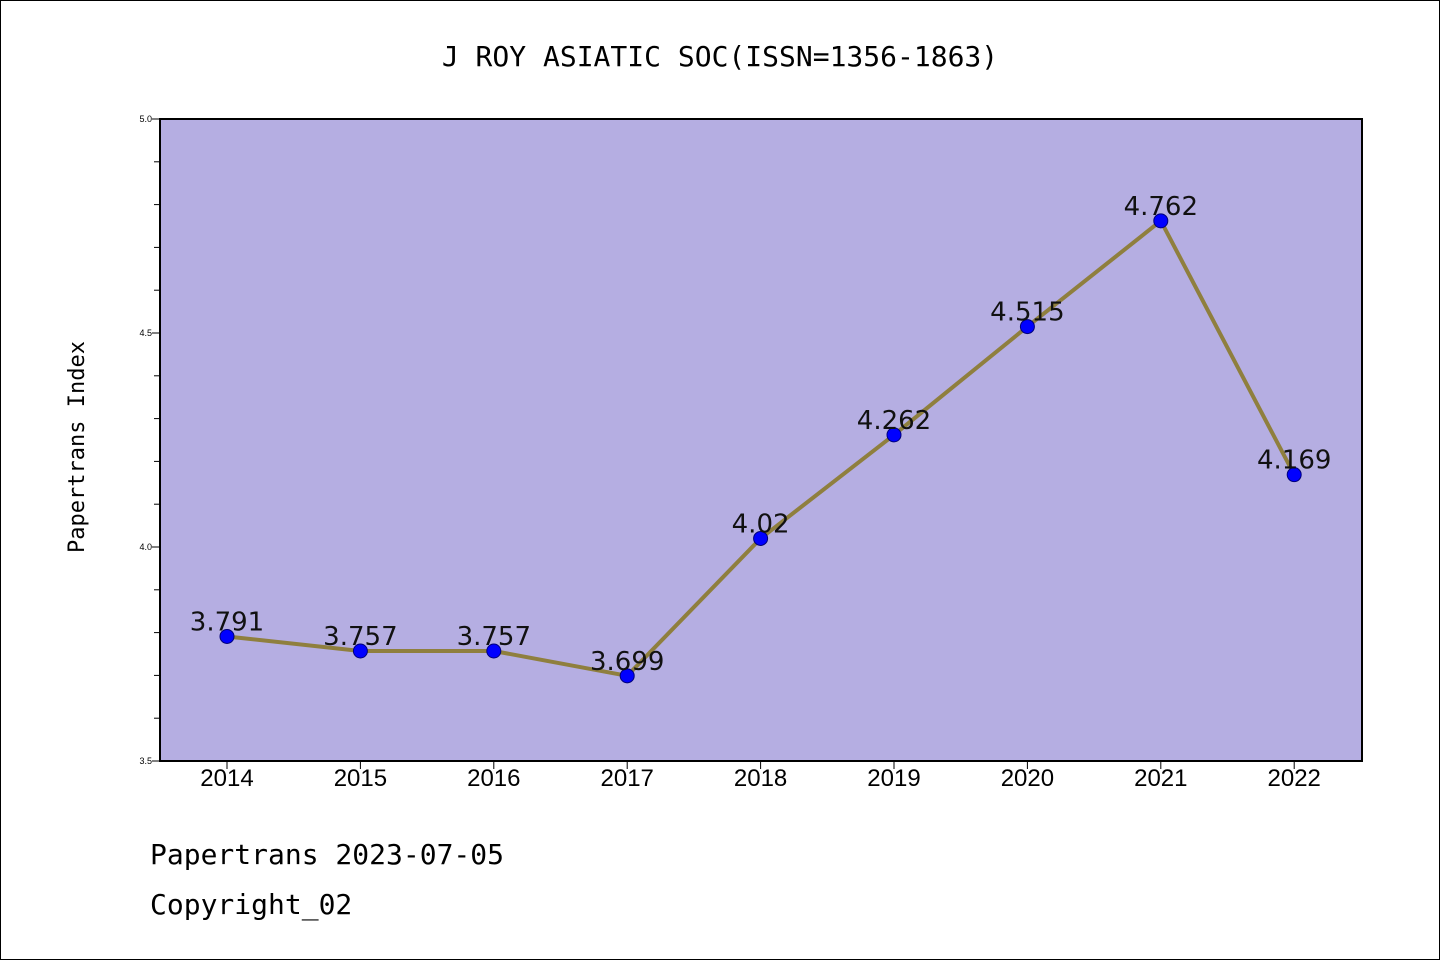  I want to click on x-tick-label: 2018, so click(760, 778).